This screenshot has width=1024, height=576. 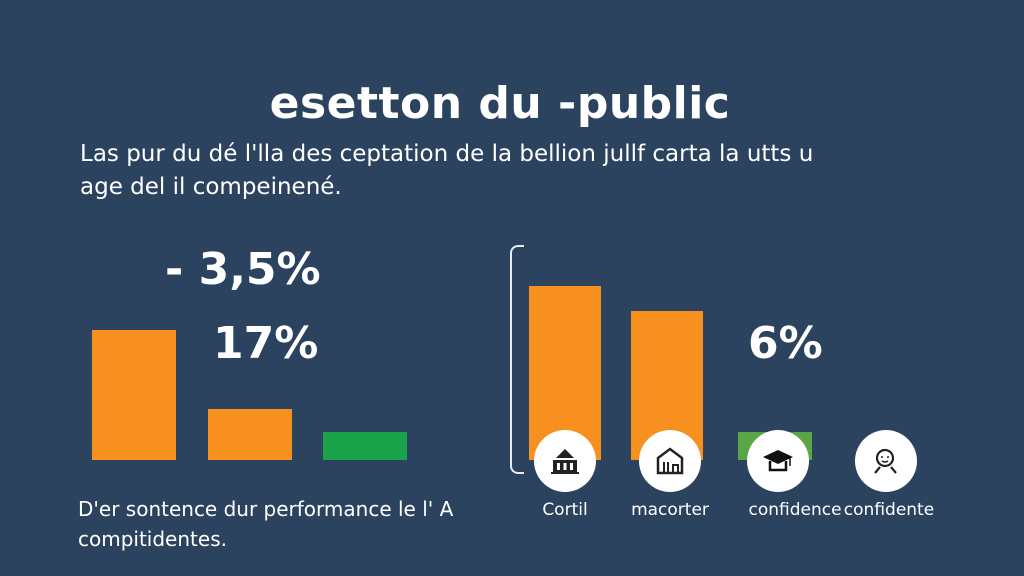 What do you see at coordinates (785, 343) in the screenshot?
I see `annotation-6: 6%` at bounding box center [785, 343].